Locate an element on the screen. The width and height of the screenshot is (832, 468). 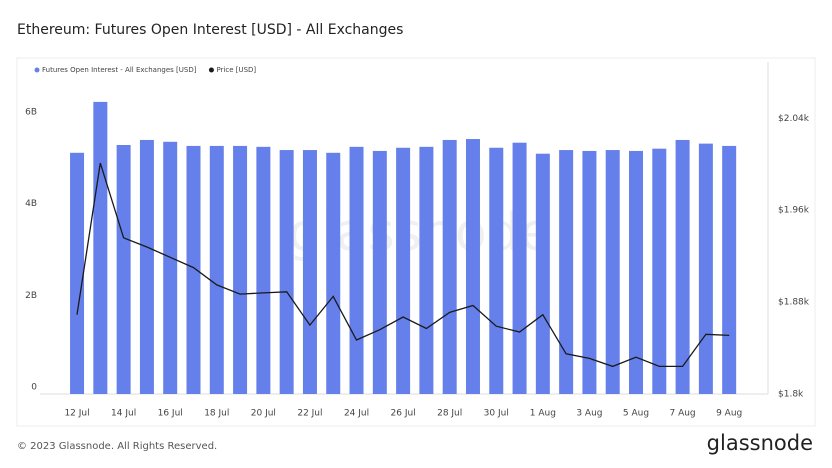
x-tick-label: 18 Jul is located at coordinates (216, 414).